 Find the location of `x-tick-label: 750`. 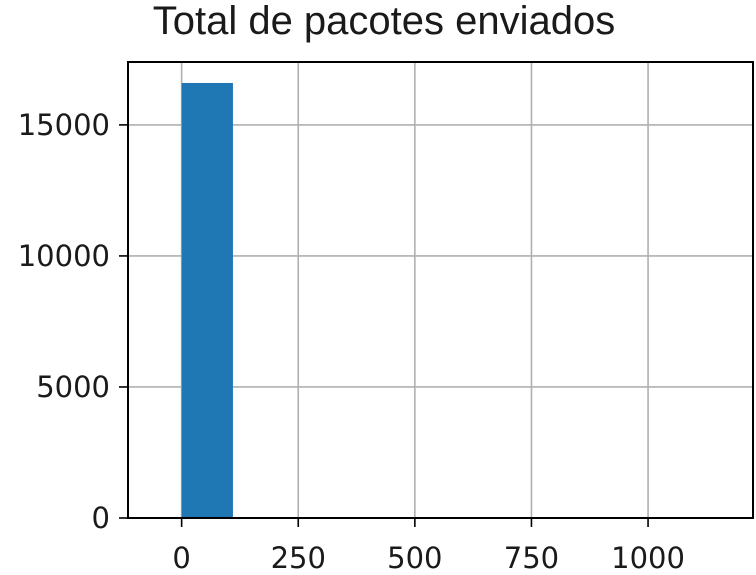

x-tick-label: 750 is located at coordinates (531, 556).